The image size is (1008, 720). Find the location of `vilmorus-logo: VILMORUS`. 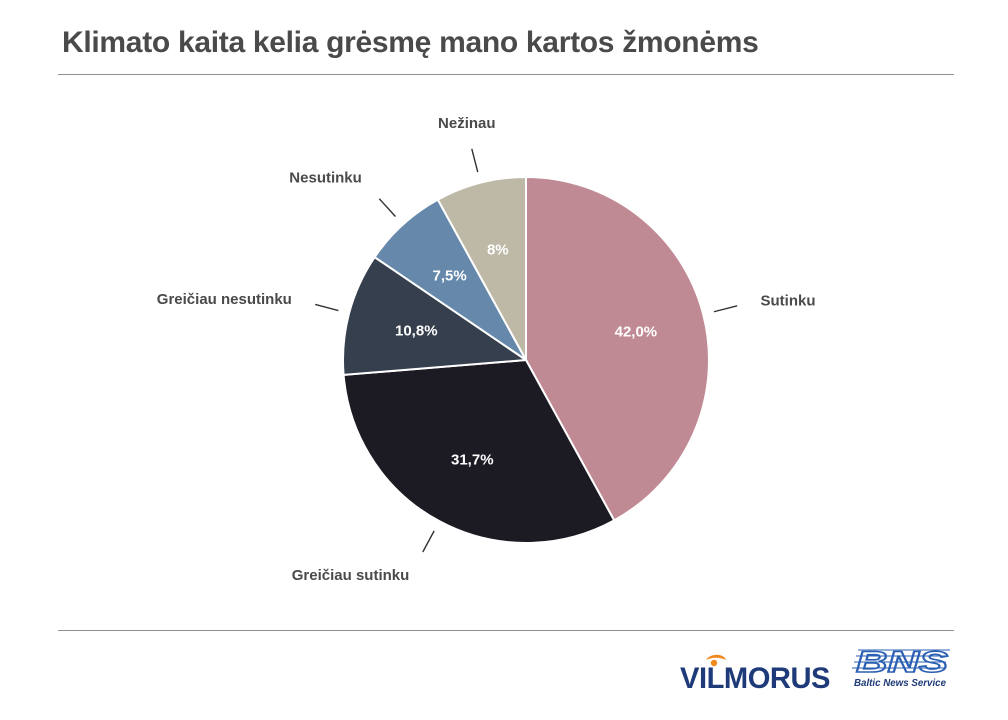

vilmorus-logo: VILMORUS is located at coordinates (755, 673).